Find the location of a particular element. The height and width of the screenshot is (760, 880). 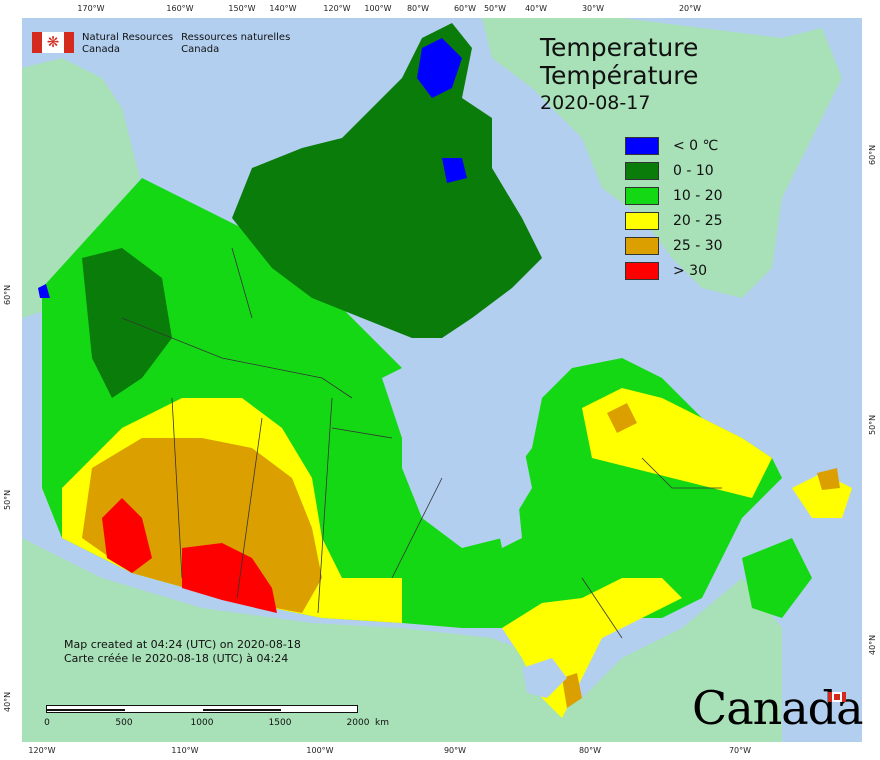

credits-fr: Carte créée le 2020-08-18 (UTC) à 04:24 is located at coordinates (176, 658).